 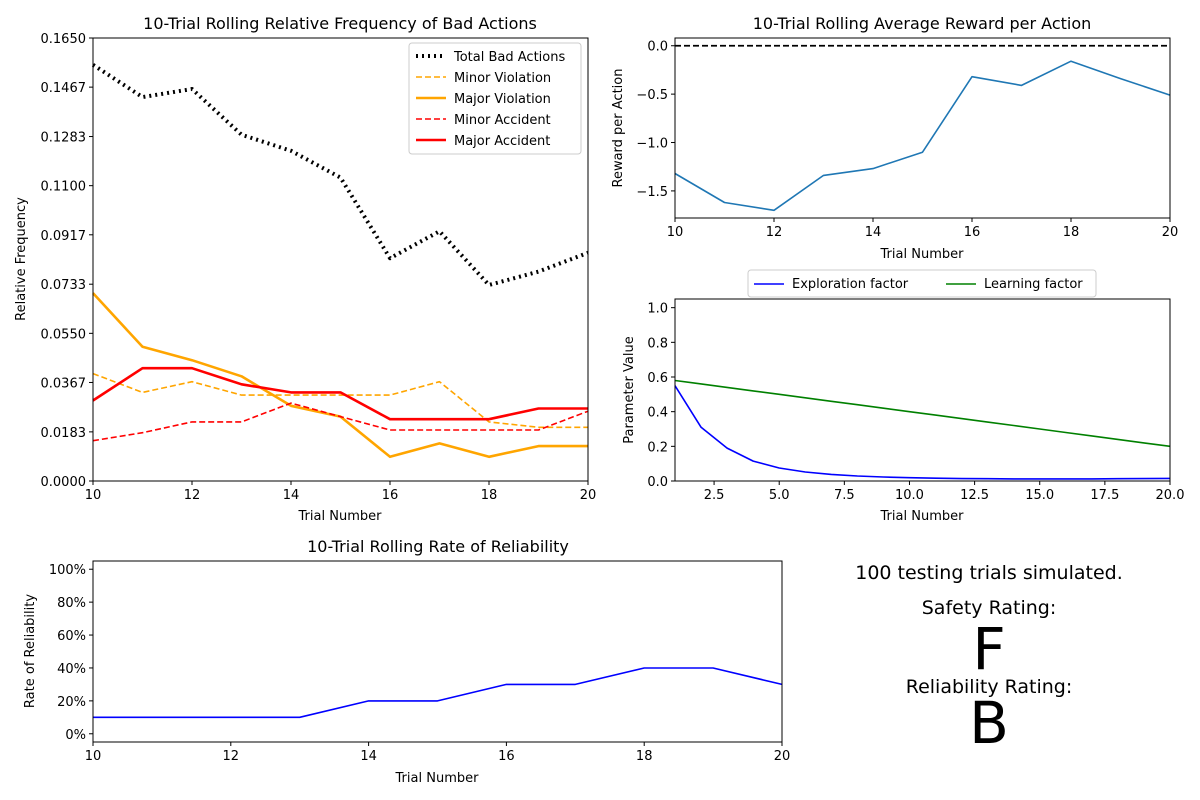 What do you see at coordinates (75, 735) in the screenshot?
I see `y-tick-label: 0%` at bounding box center [75, 735].